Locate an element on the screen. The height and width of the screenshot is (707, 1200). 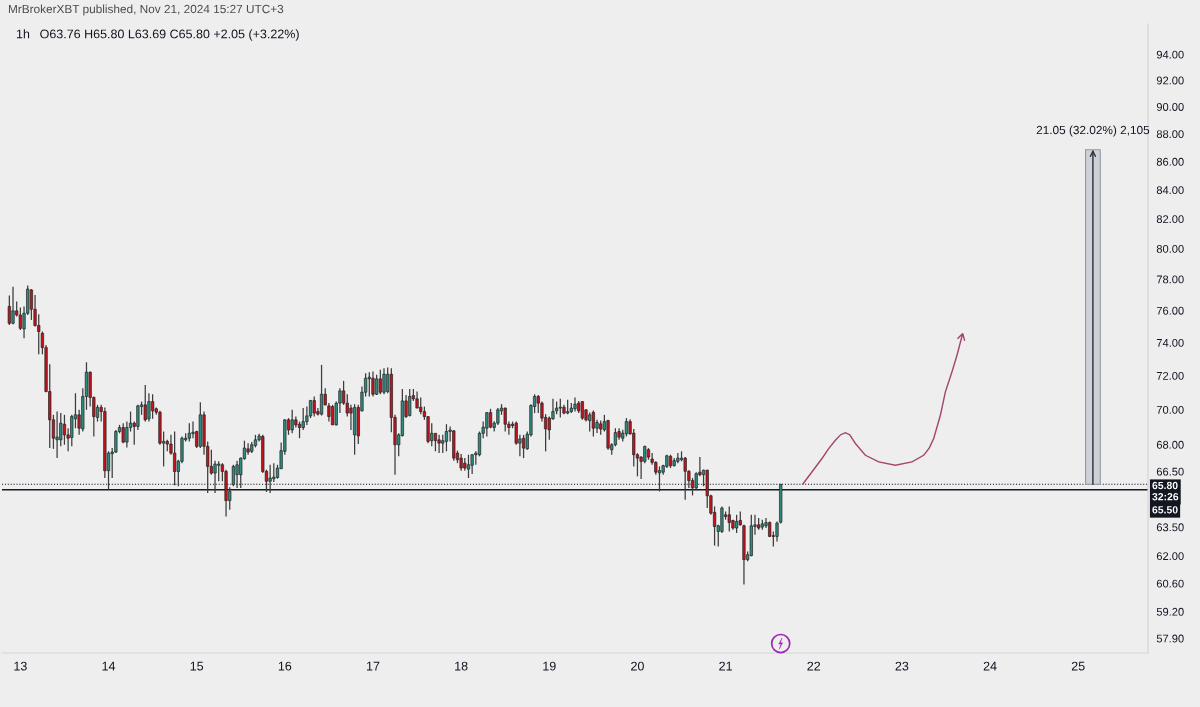
ref-line-label: 65.50 is located at coordinates (1165, 510).